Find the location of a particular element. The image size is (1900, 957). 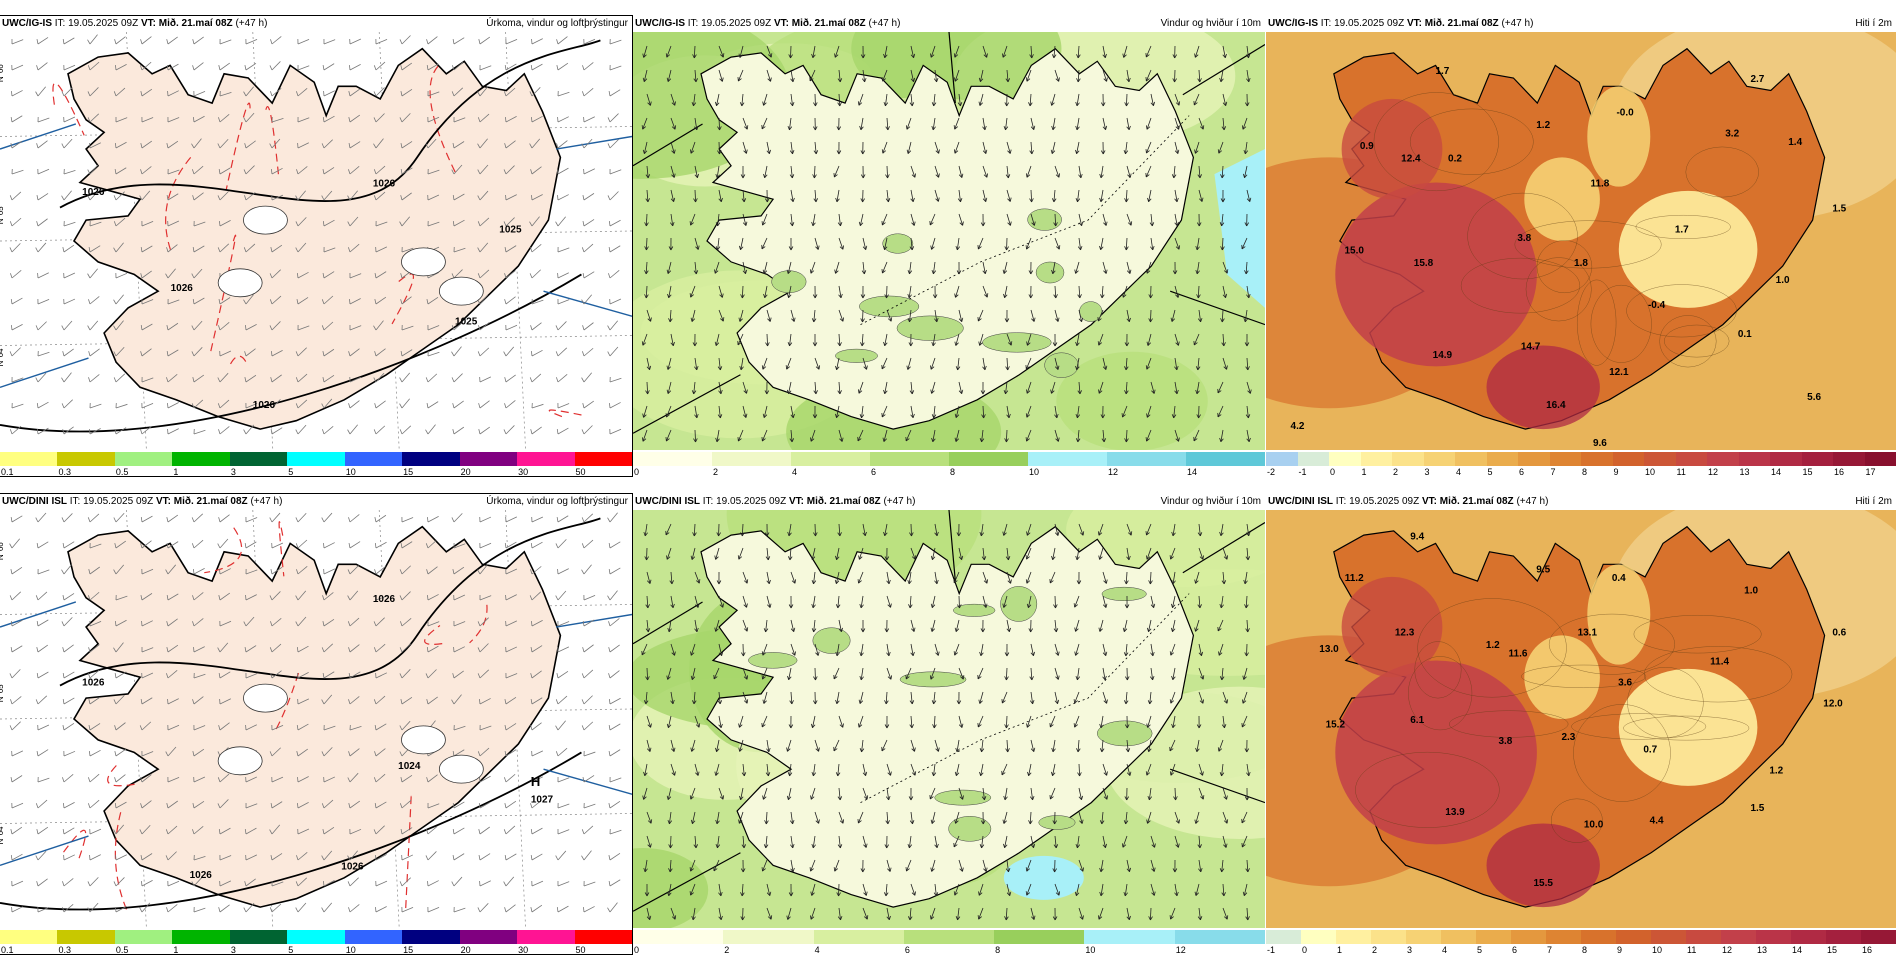

temperature-label: 0.1 is located at coordinates (1745, 334).